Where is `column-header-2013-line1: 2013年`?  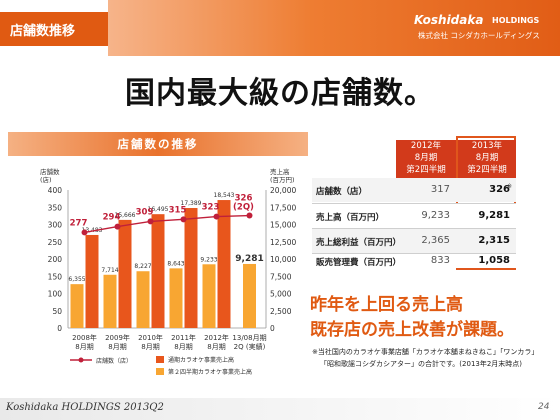
column-header-2013-line1: 2013年 is located at coordinates (487, 146).